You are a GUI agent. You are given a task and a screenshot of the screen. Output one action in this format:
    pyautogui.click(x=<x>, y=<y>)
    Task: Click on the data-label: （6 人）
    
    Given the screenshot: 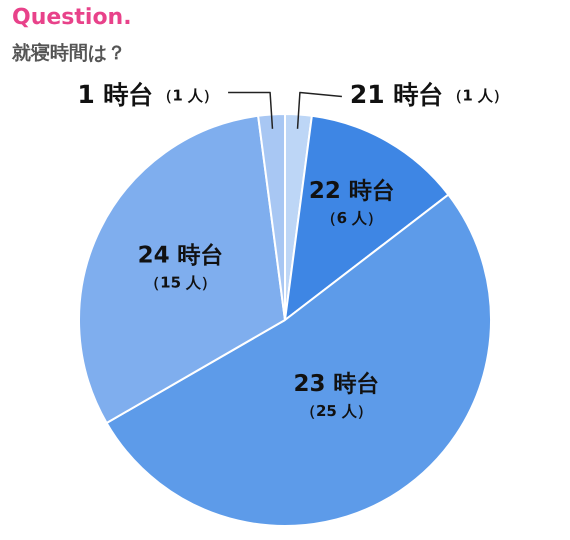 What is the action you would take?
    pyautogui.click(x=352, y=217)
    